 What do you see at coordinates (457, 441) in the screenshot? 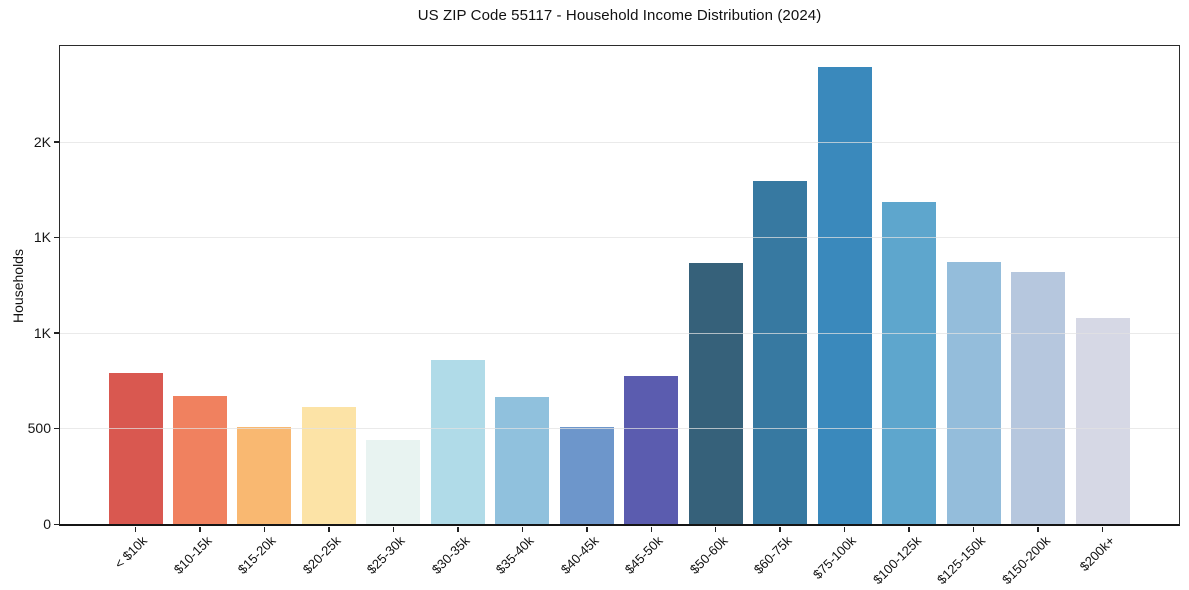
I see `bar-30-35k` at bounding box center [457, 441].